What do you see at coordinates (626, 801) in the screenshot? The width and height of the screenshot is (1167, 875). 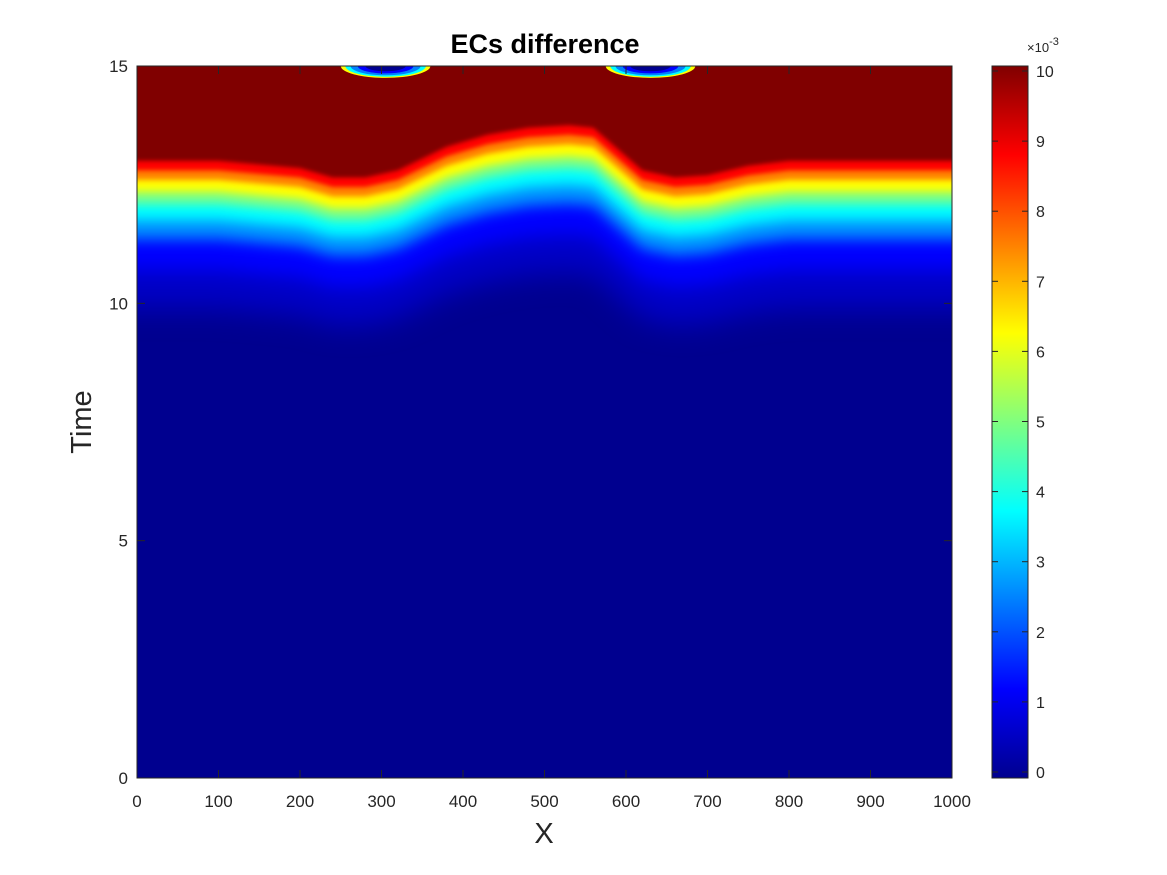 I see `x-tick-label: 600` at bounding box center [626, 801].